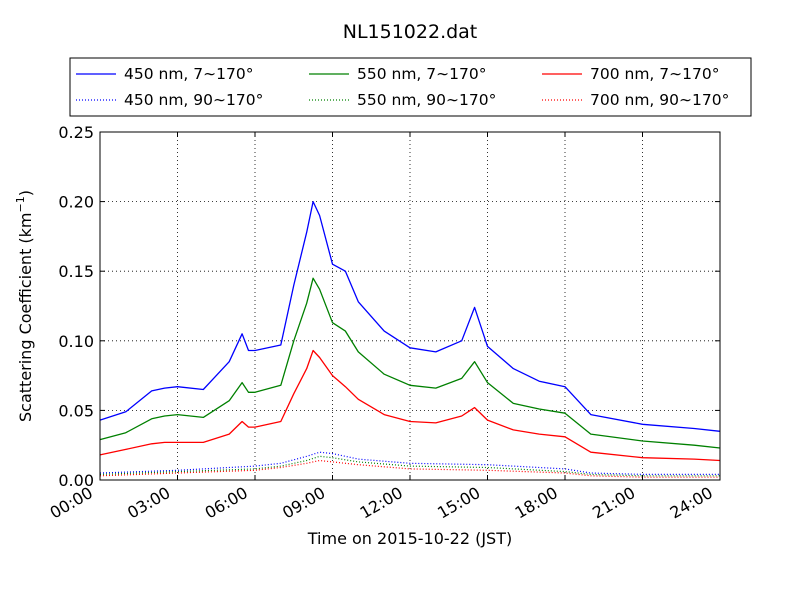 The width and height of the screenshot is (800, 604). I want to click on y-tick-label: 0.00, so click(76, 480).